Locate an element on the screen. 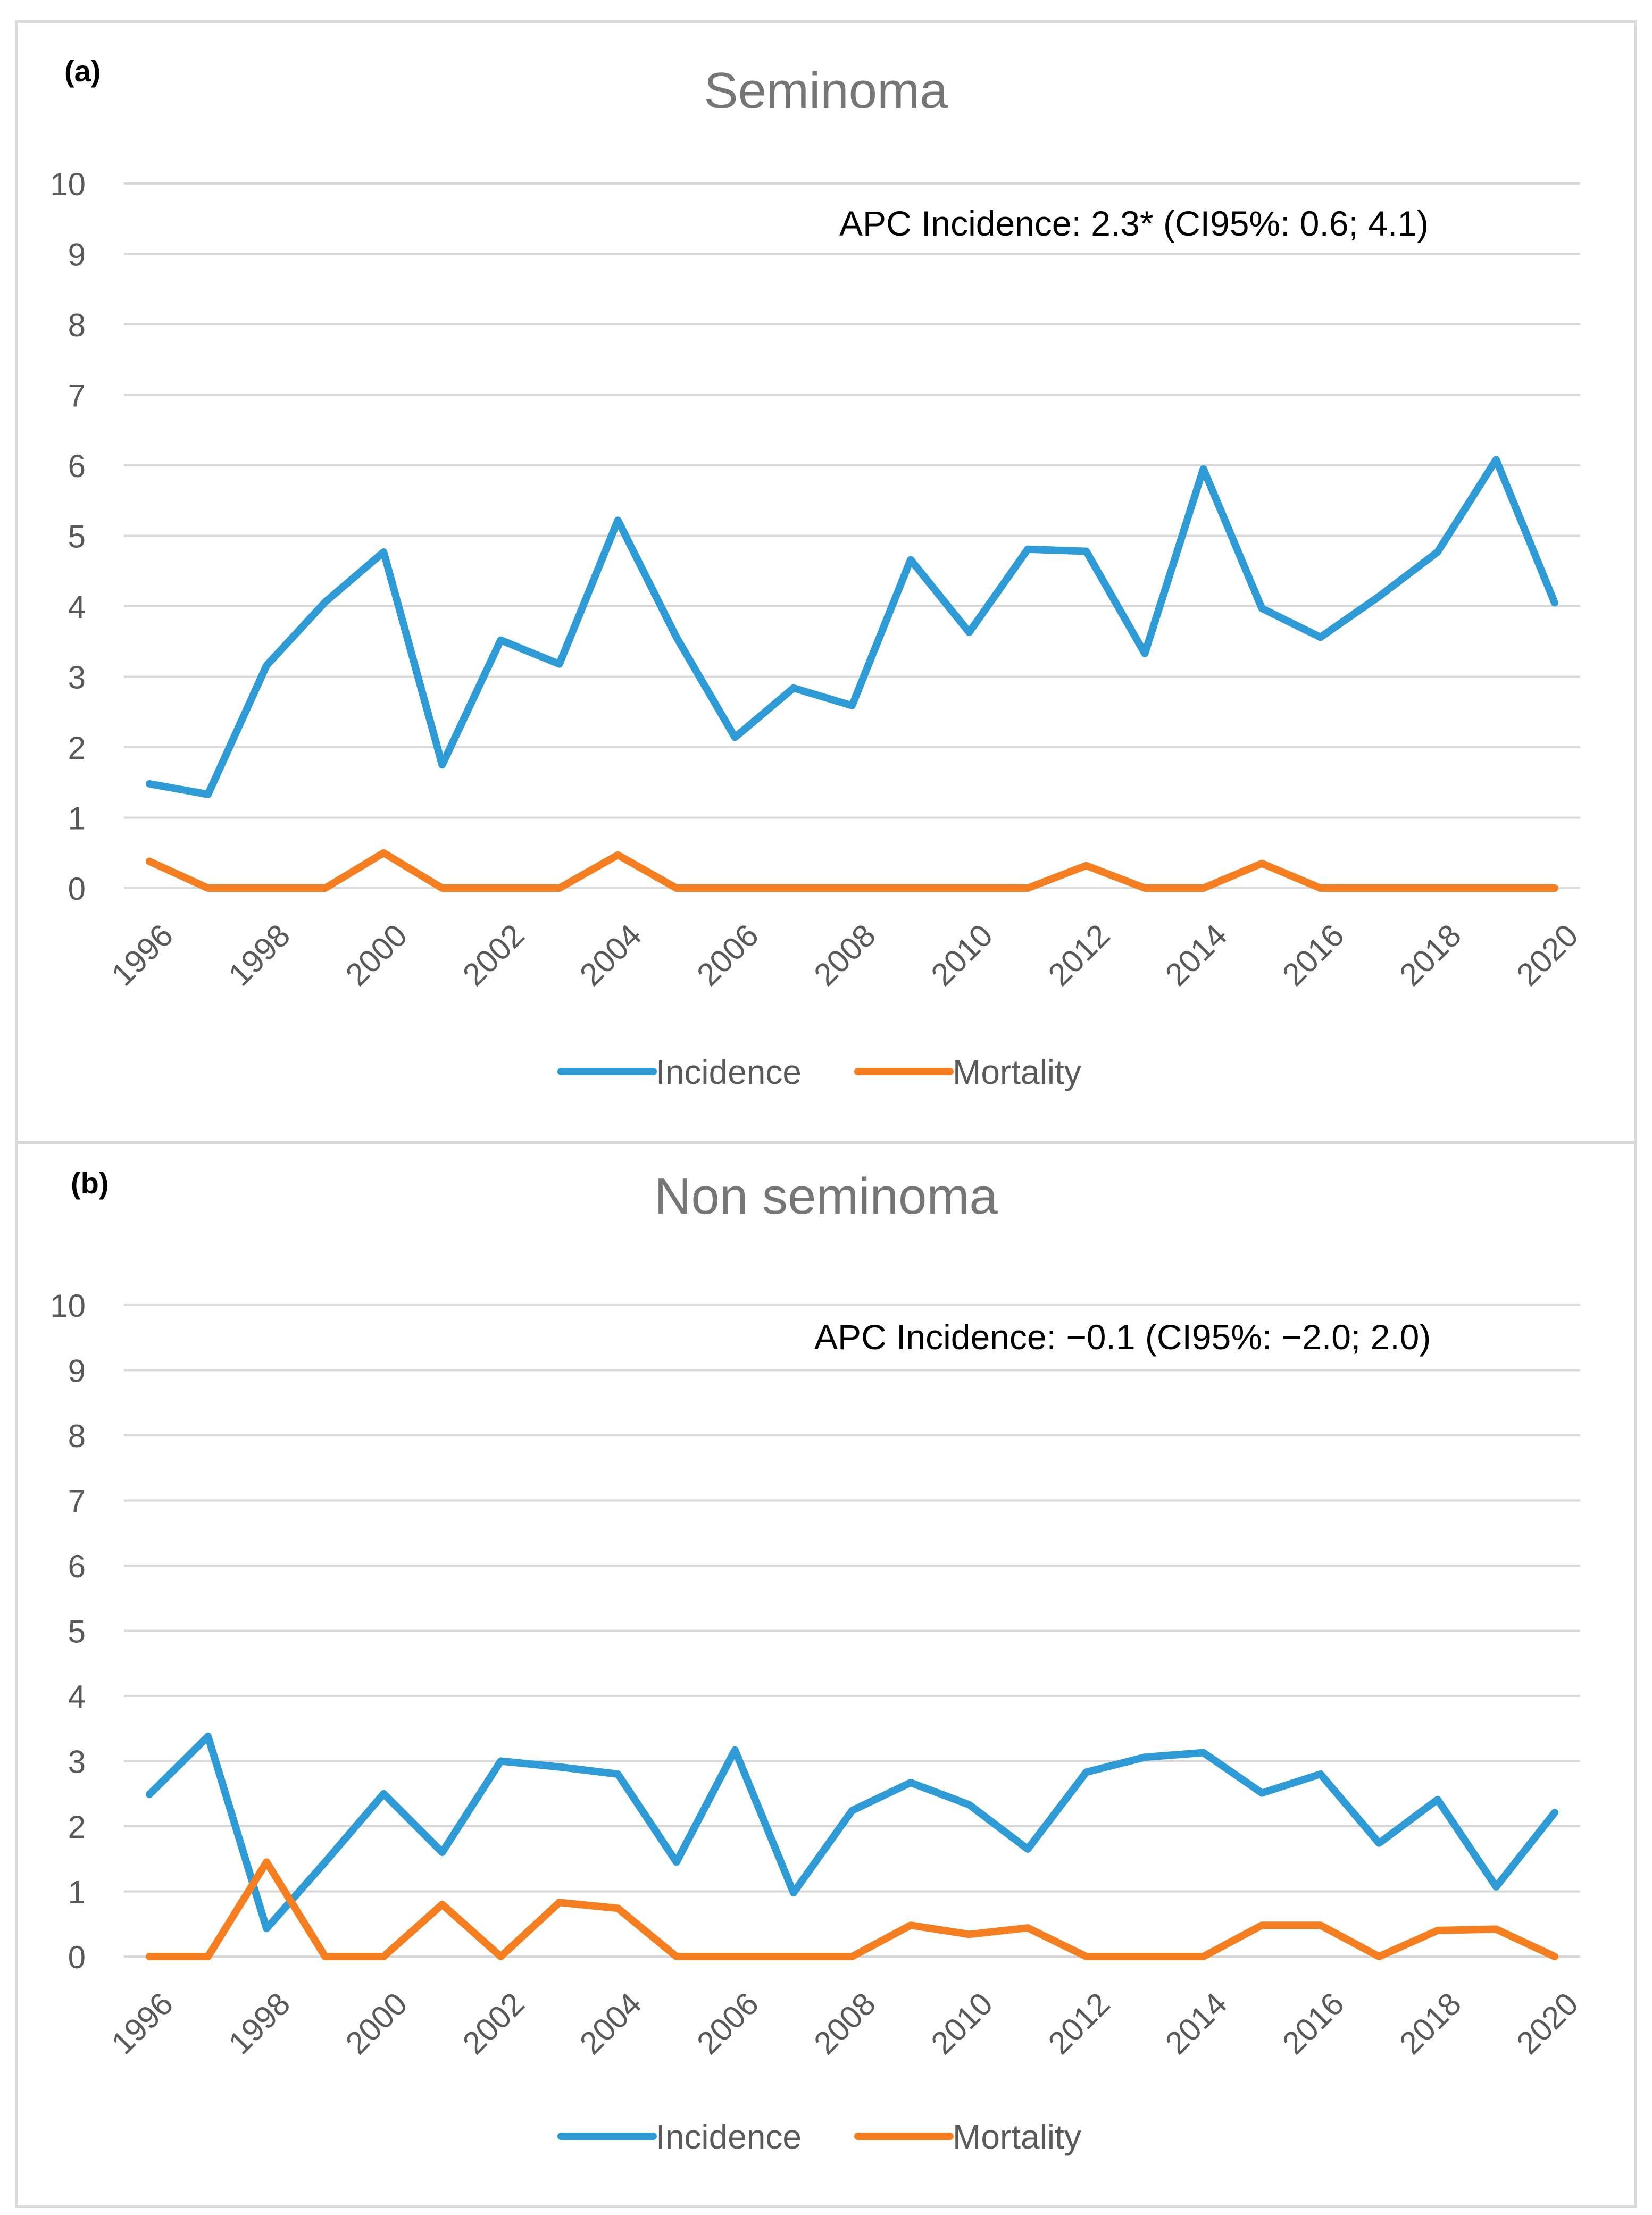 The height and width of the screenshot is (2215, 1652). apc-annotation: APC Incidence: −0.1 (CI95%: −2.0; 2.0) is located at coordinates (1122, 1337).